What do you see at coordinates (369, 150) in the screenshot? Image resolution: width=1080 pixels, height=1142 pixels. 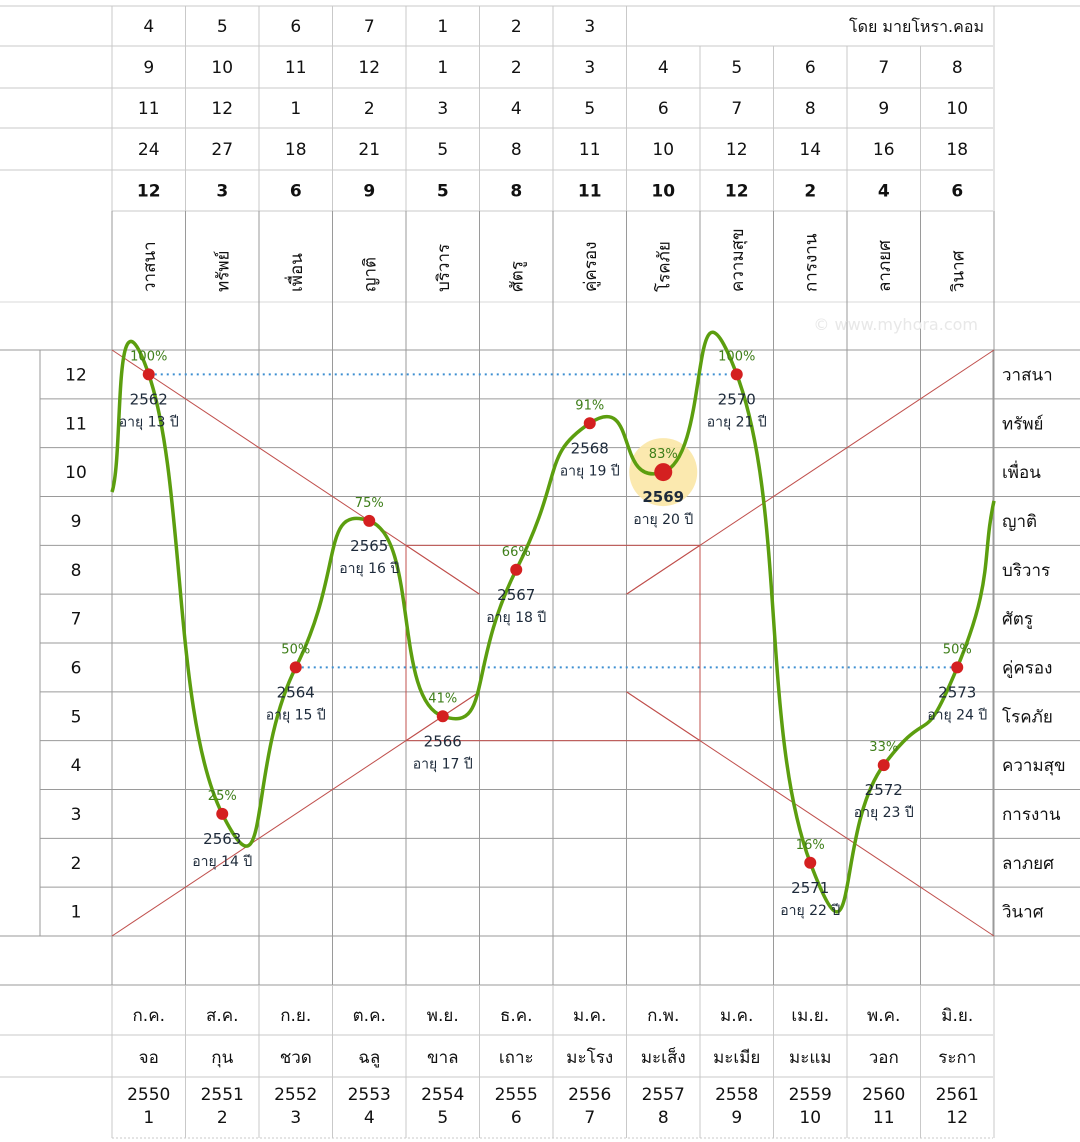 I see `header-cell: 21` at bounding box center [369, 150].